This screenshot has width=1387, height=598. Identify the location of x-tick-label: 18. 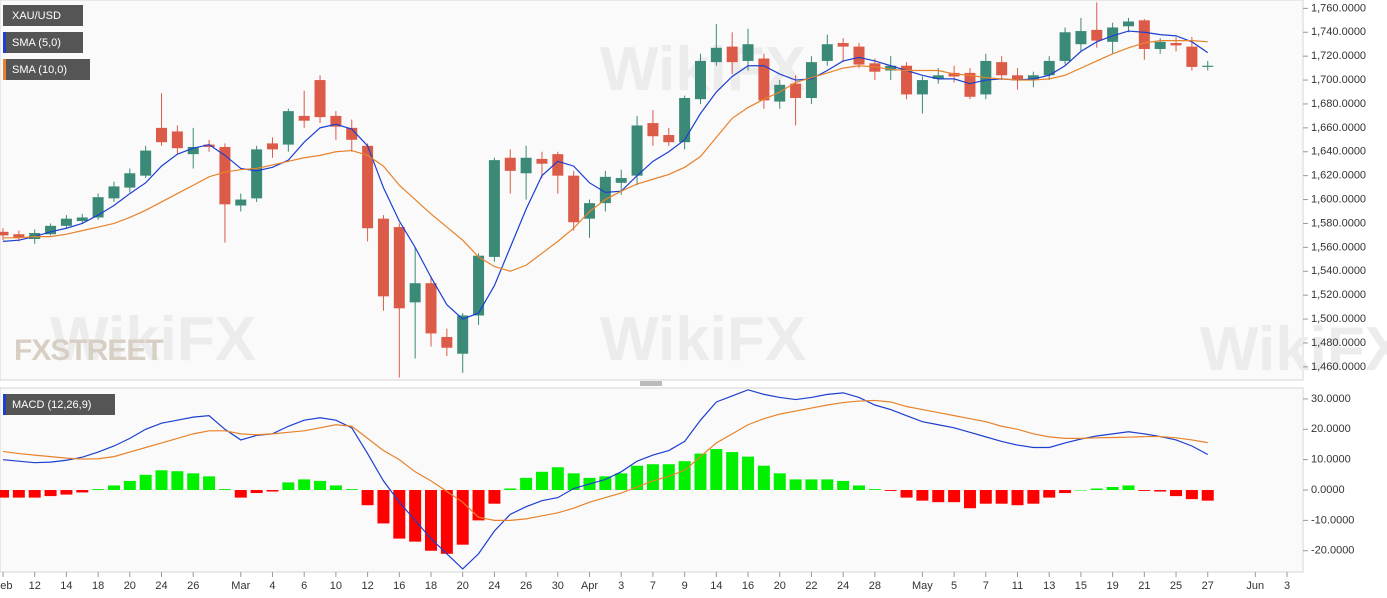
(431, 586).